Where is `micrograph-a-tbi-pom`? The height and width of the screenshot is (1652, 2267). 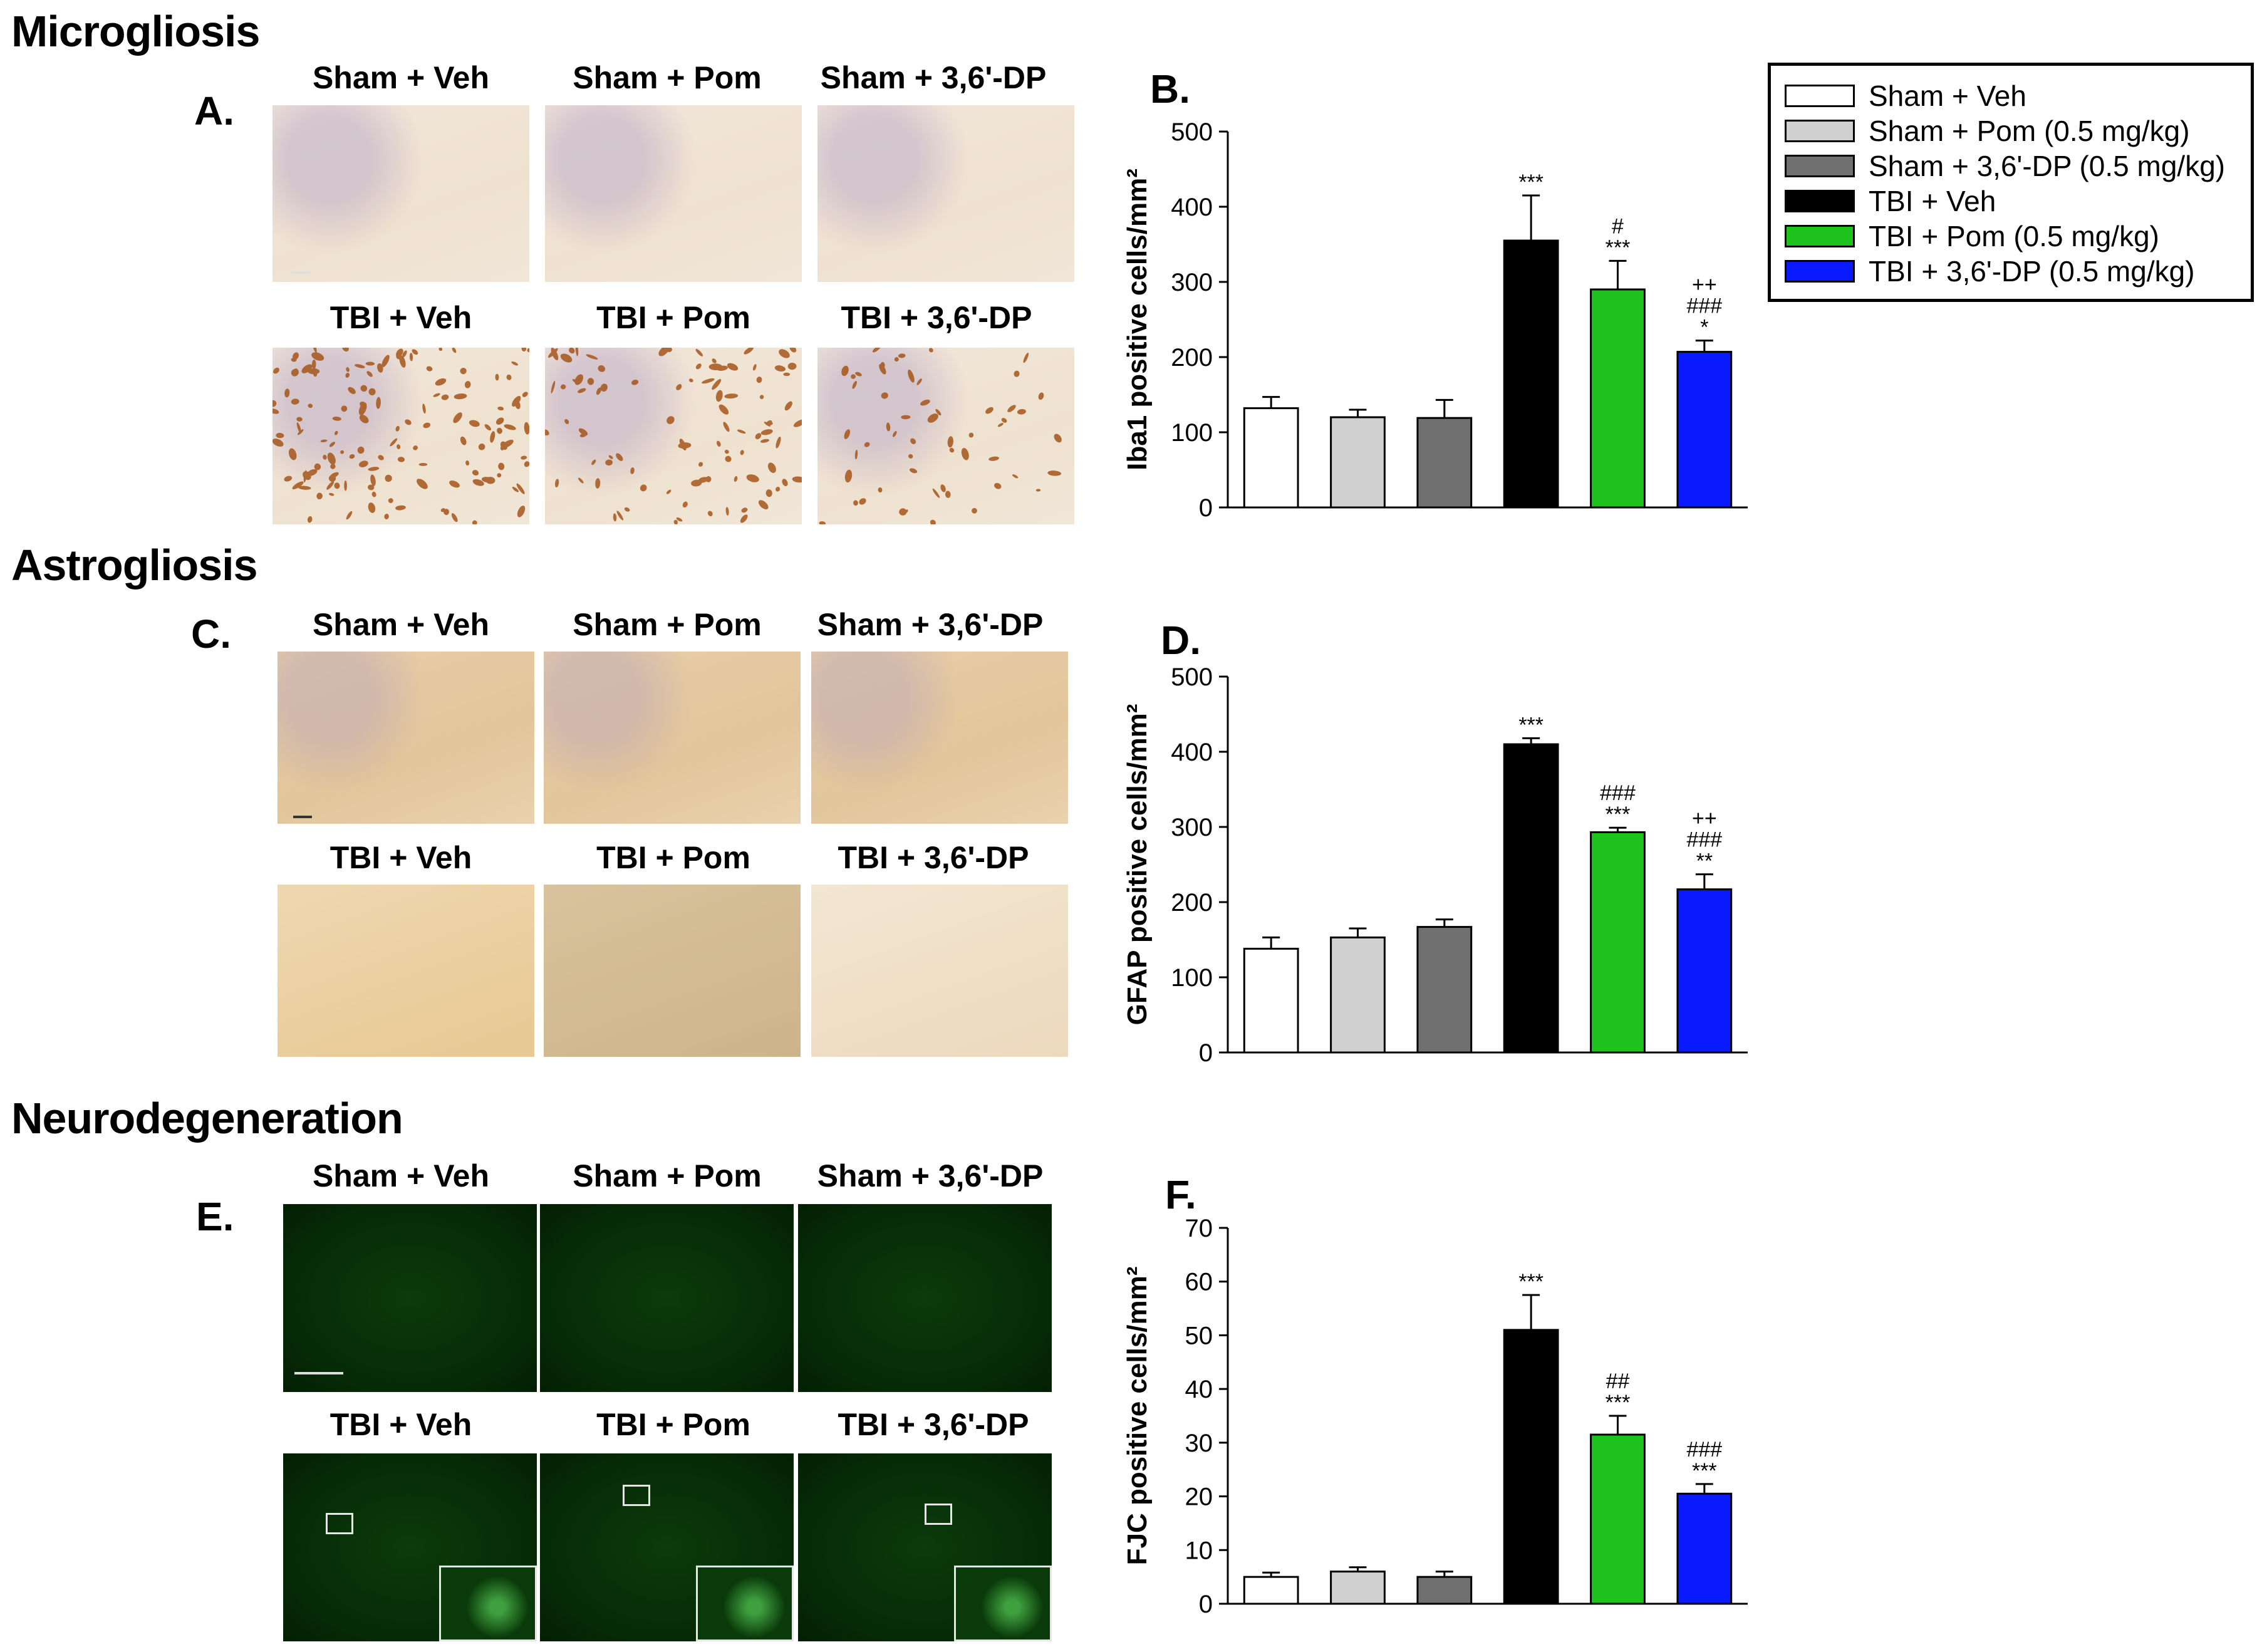 micrograph-a-tbi-pom is located at coordinates (673, 436).